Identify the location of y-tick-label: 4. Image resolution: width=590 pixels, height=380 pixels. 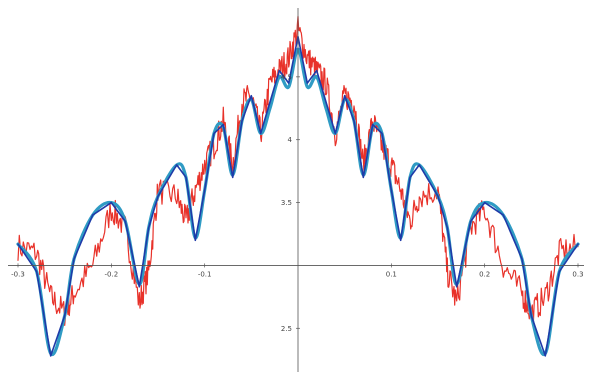
(290, 140).